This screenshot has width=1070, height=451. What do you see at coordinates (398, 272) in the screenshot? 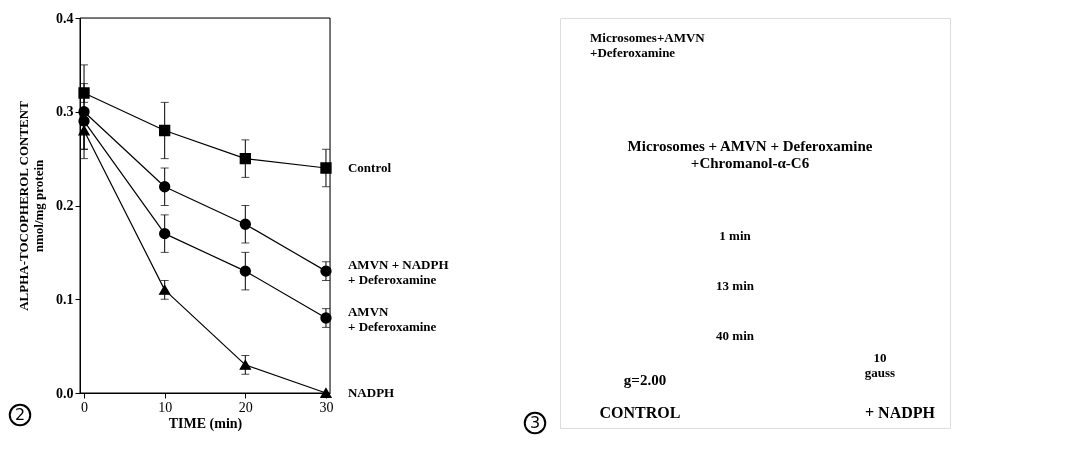
I see `series-label: AMVN + NADPH + Deferoxamine` at bounding box center [398, 272].